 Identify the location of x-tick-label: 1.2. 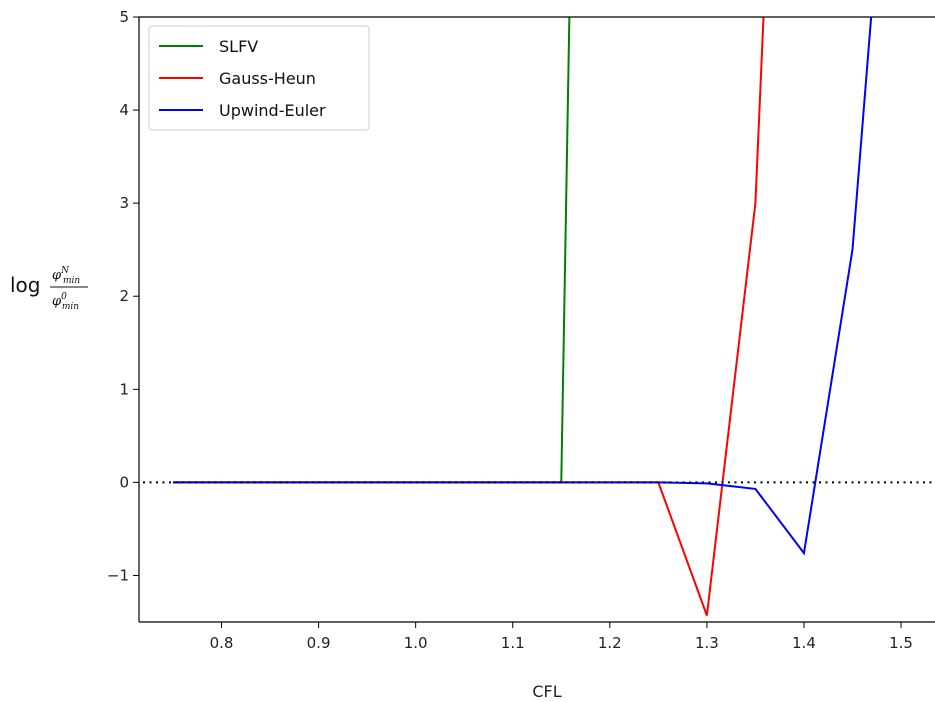
(610, 643).